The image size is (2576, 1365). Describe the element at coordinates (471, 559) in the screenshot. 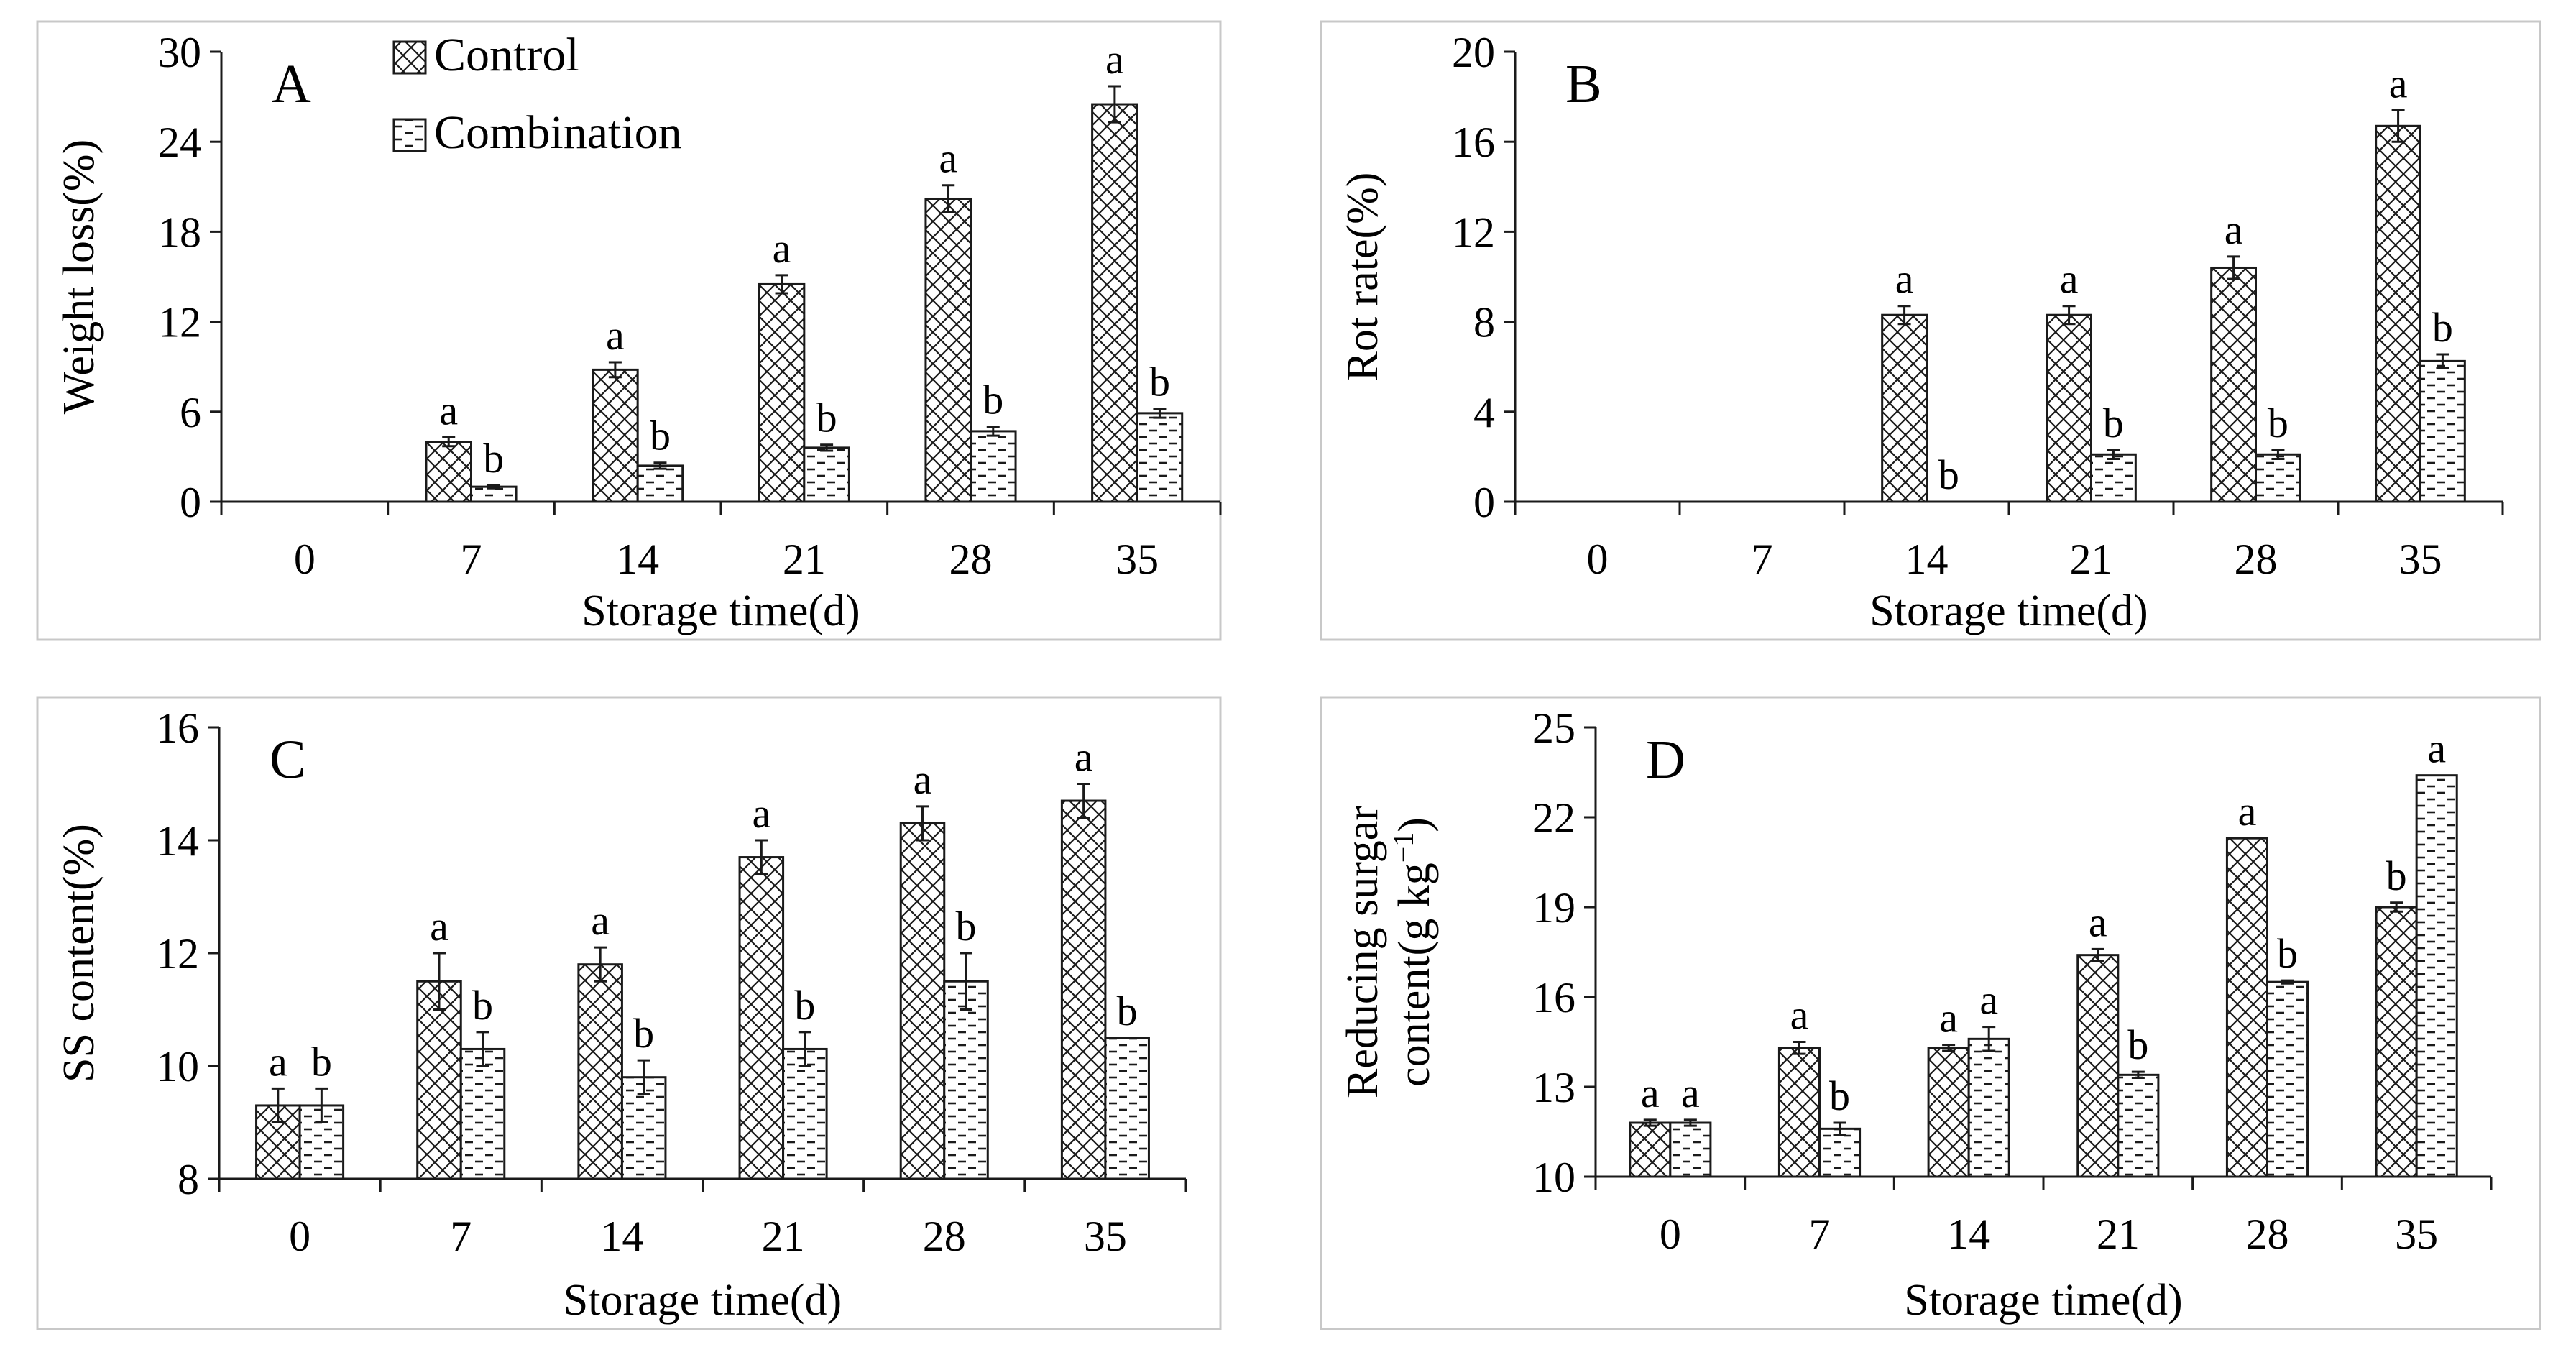

I see `panel-a-x-tick-label: 7` at that location.